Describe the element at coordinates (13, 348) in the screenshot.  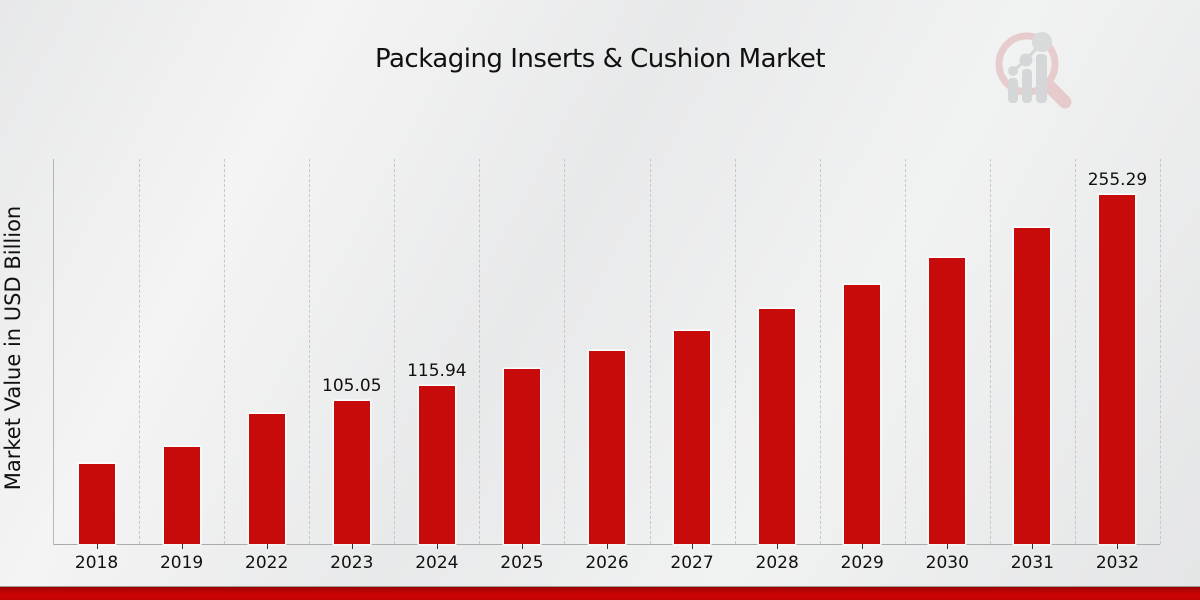
I see `y-axis-label: Market Value in USD Billion` at that location.